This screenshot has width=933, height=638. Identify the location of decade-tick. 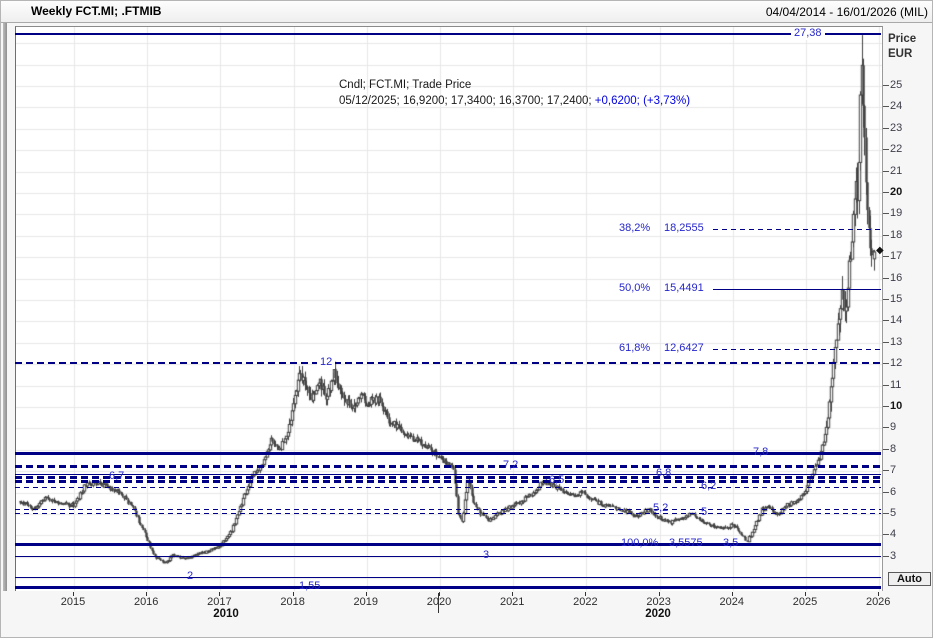
(438, 603).